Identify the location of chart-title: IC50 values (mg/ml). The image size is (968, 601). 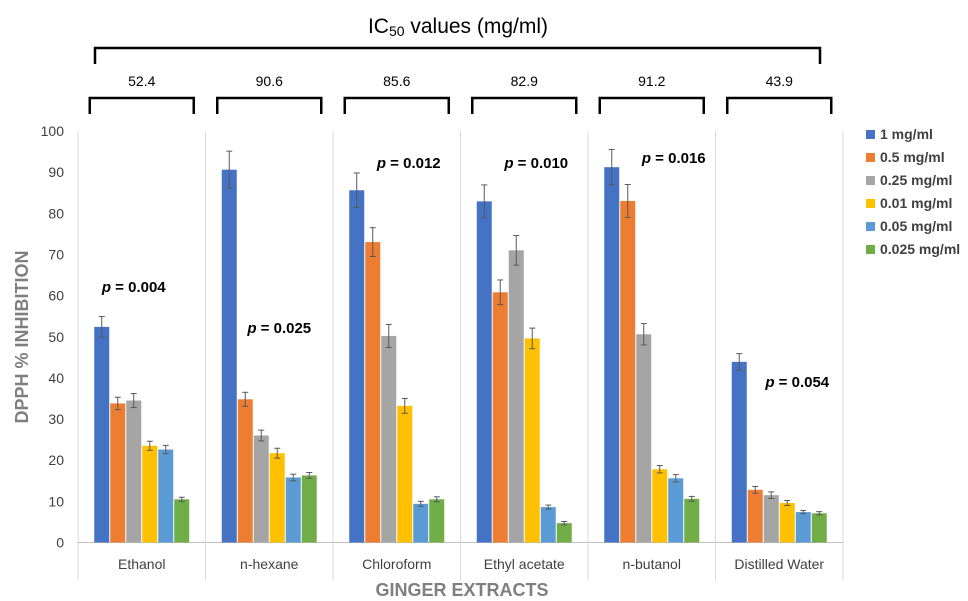
(458, 27).